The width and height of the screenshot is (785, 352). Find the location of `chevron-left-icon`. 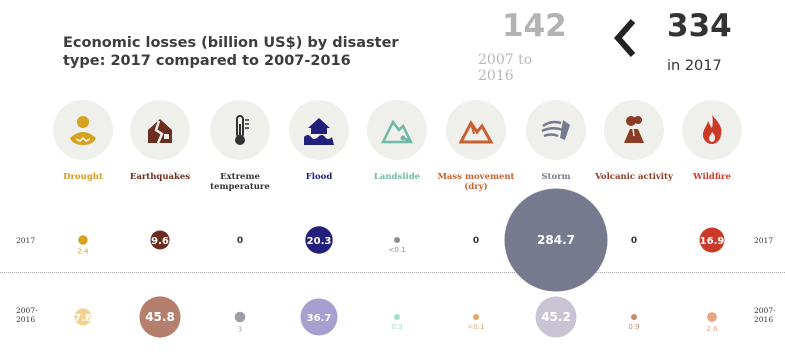

chevron-left-icon is located at coordinates (624, 38).